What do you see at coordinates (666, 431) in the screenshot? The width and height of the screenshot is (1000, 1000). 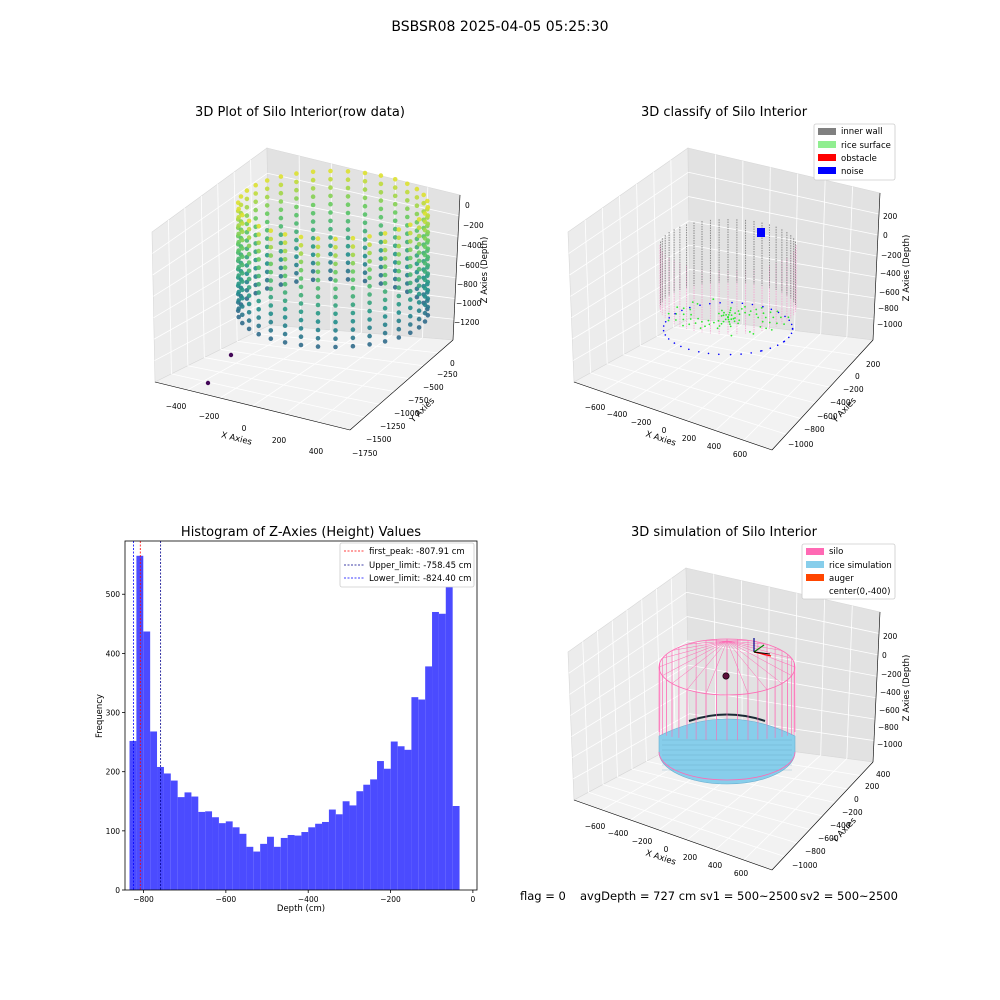 I see `panel2-x-tick-labels: −600 −400 −200 0 200 400 600` at bounding box center [666, 431].